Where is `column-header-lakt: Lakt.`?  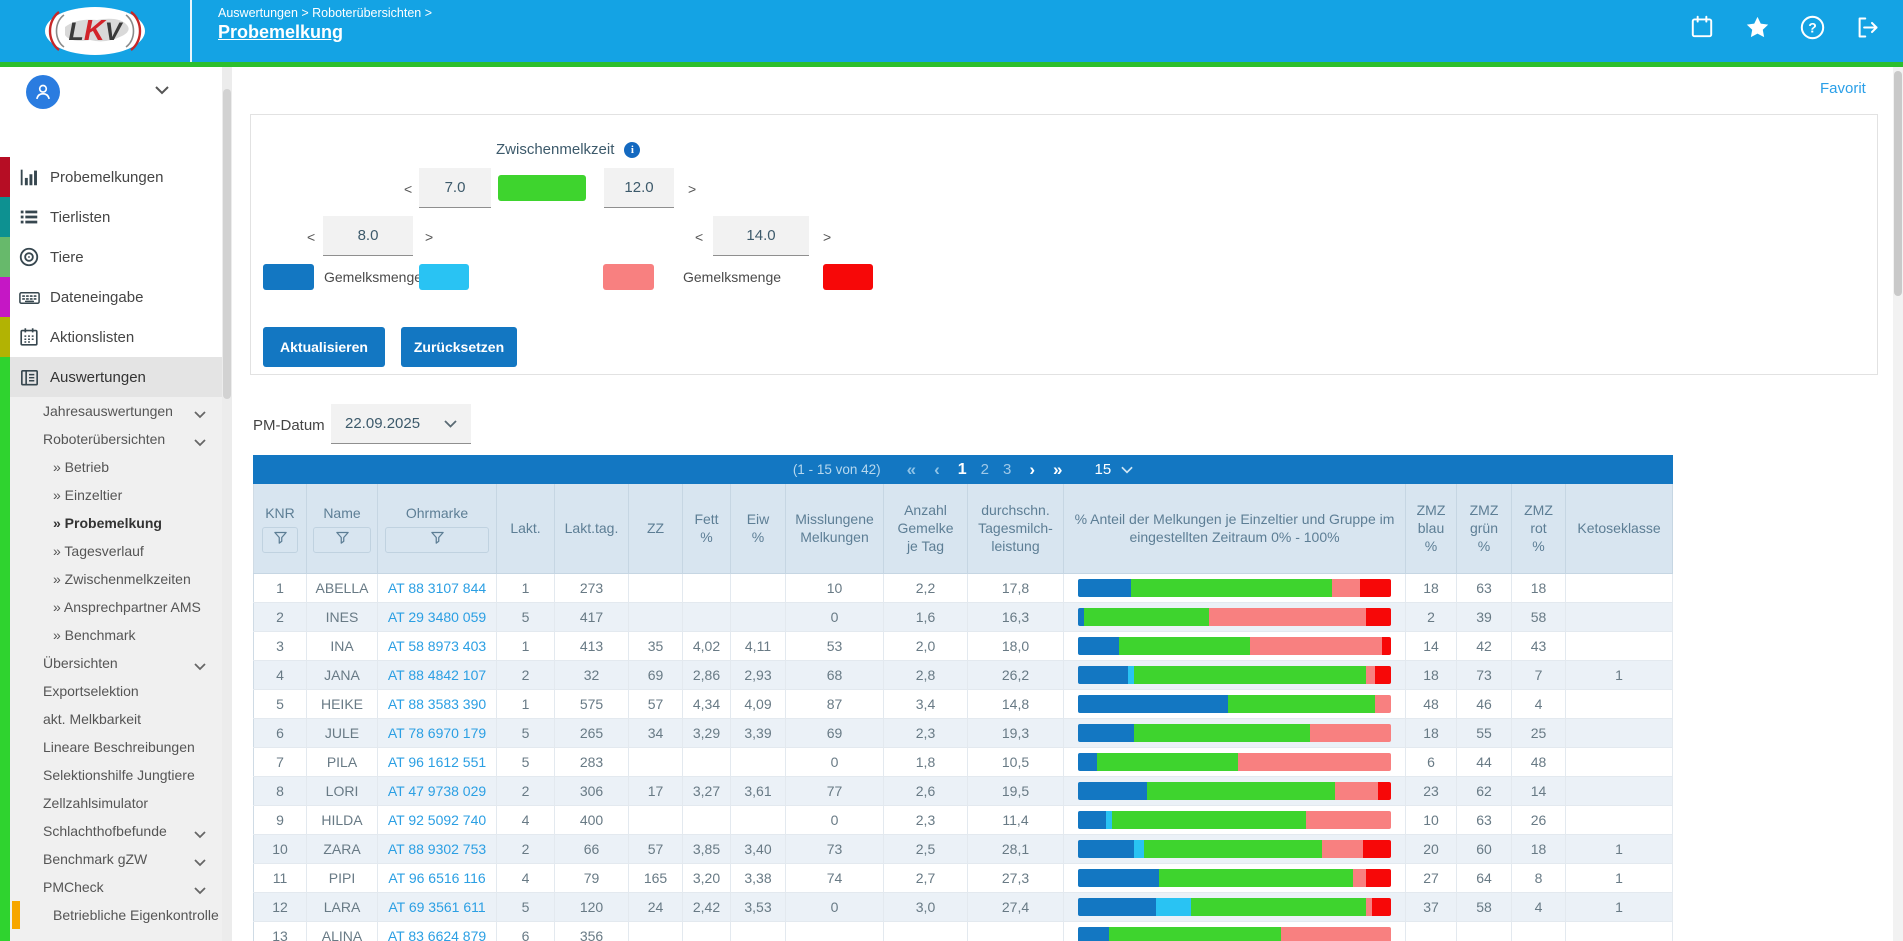 column-header-lakt: Lakt. is located at coordinates (525, 529).